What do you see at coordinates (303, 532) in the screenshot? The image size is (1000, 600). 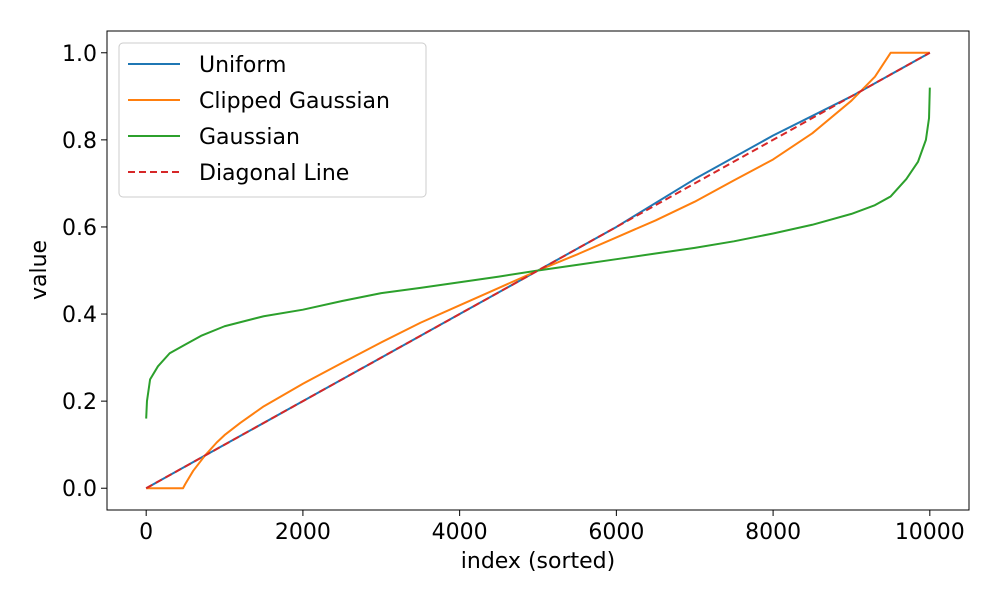 I see `x-tick-label: 2000` at bounding box center [303, 532].